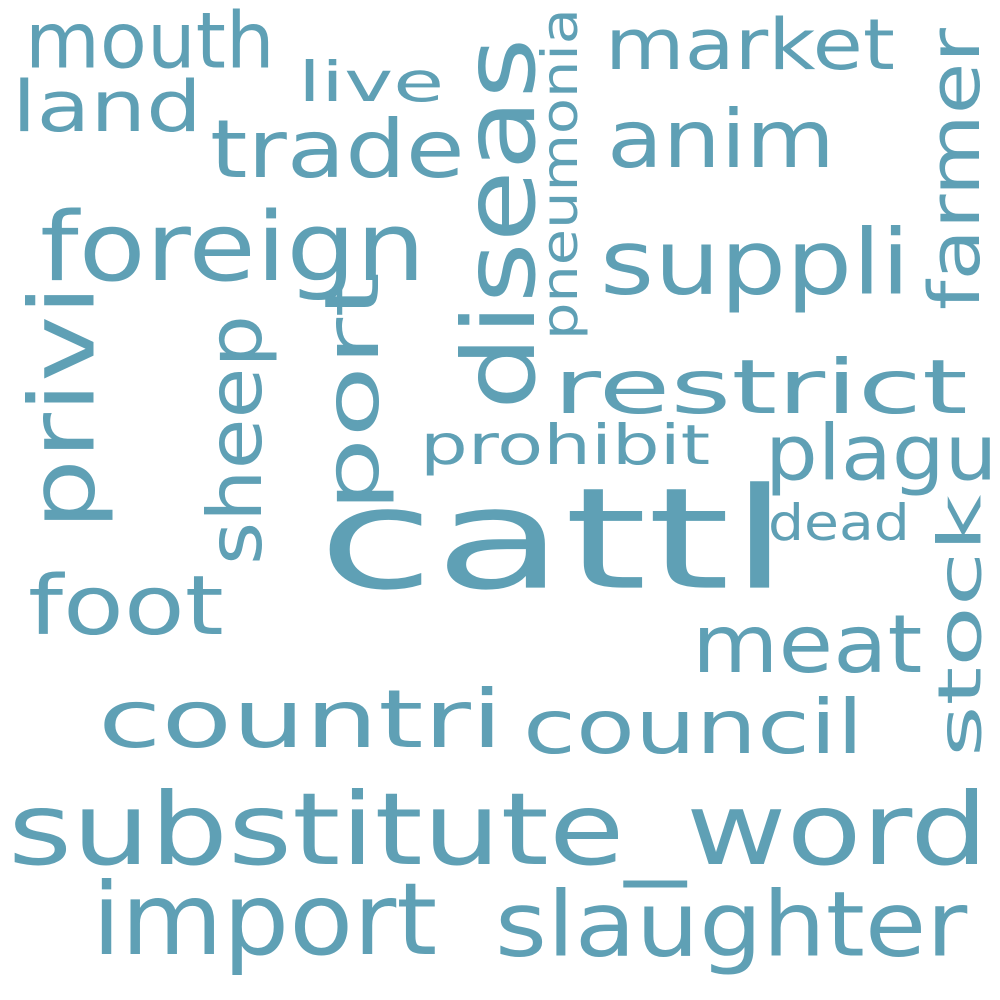 This screenshot has width=1000, height=1000. Describe the element at coordinates (301, 719) in the screenshot. I see `word-countri: countri` at that location.